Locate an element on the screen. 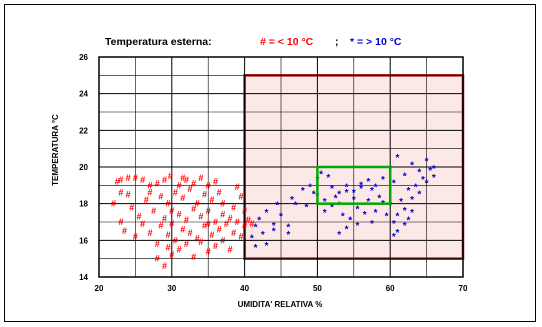  comfort-zone is located at coordinates (354, 185).